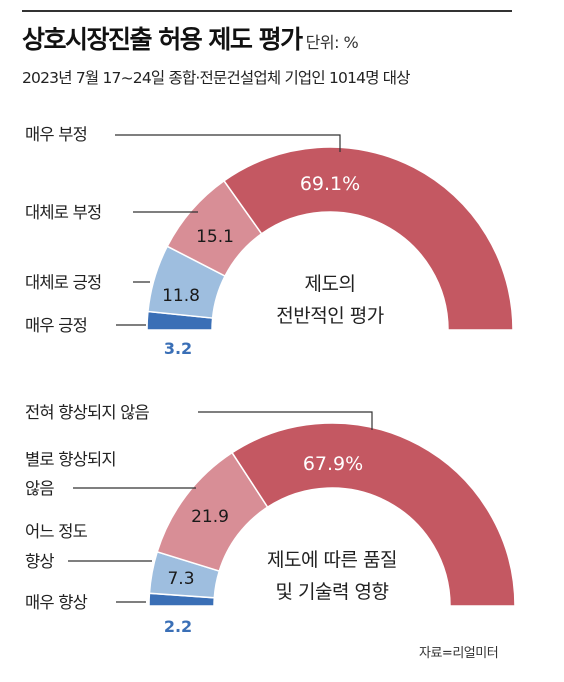 The image size is (564, 682). I want to click on value-label-hardly-improved: 21.9, so click(210, 517).